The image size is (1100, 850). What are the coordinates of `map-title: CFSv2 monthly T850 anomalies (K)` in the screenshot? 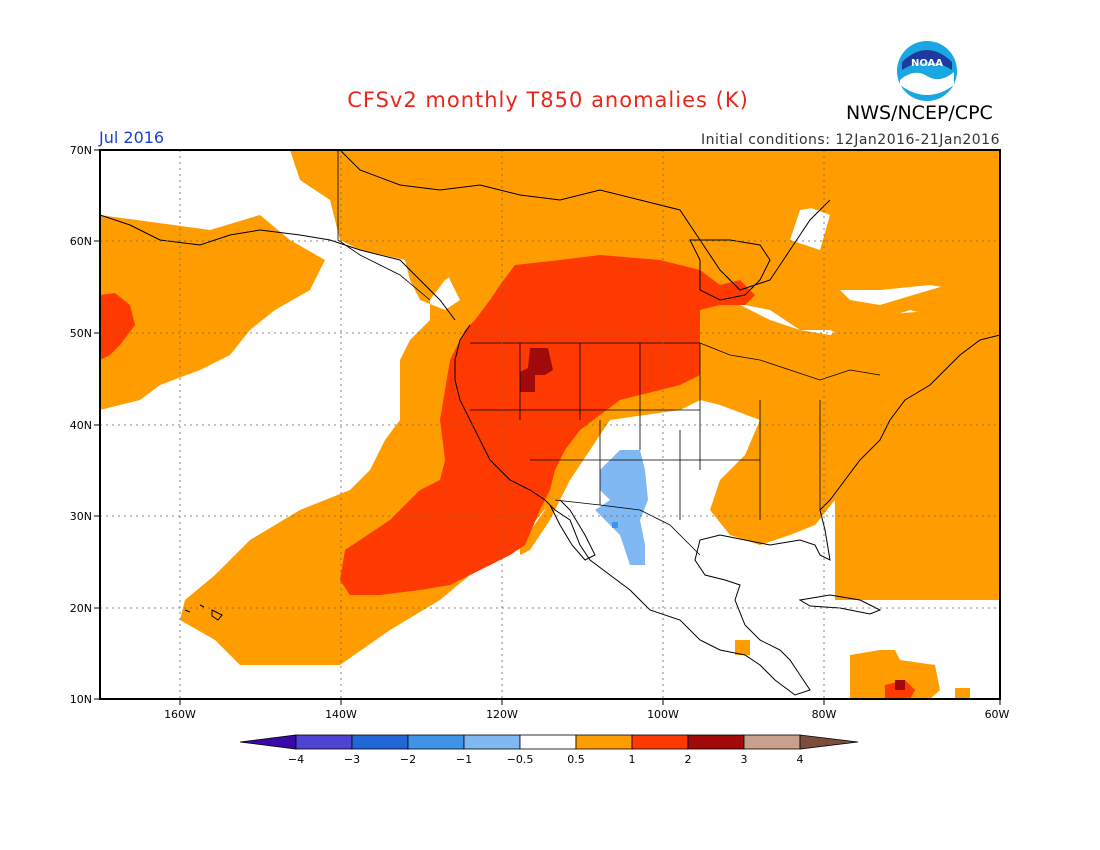 It's located at (550, 100).